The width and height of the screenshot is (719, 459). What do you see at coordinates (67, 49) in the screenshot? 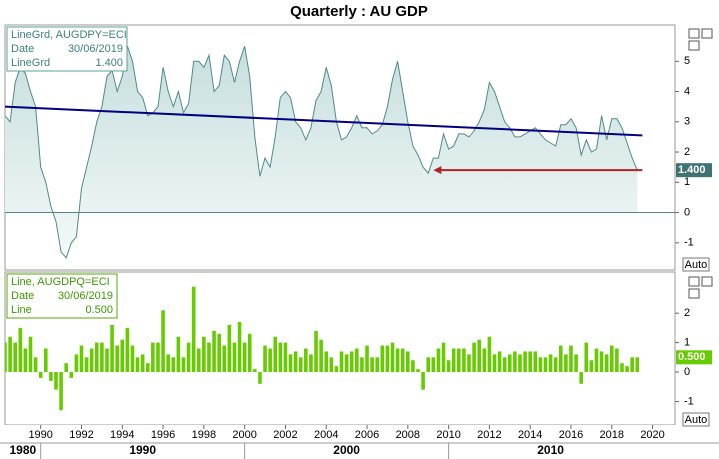
I see `legend-box` at bounding box center [67, 49].